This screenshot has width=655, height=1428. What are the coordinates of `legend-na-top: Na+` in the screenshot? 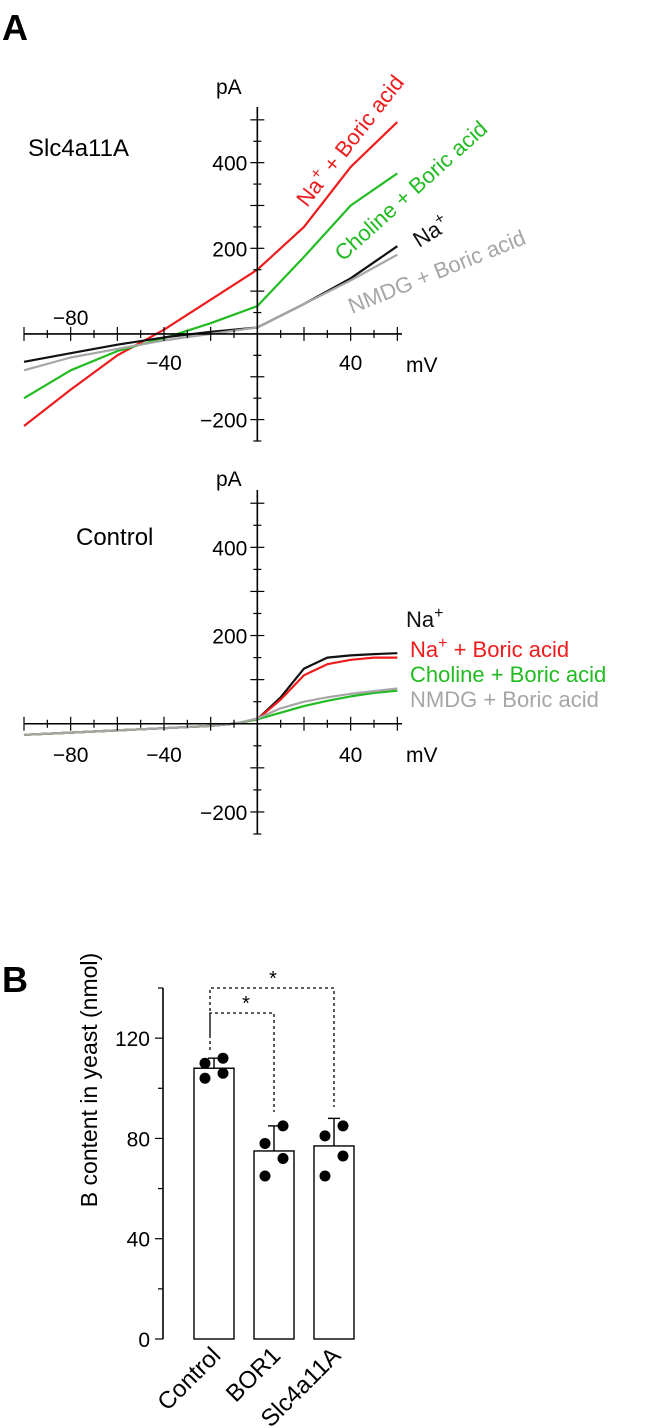 It's located at (430, 230).